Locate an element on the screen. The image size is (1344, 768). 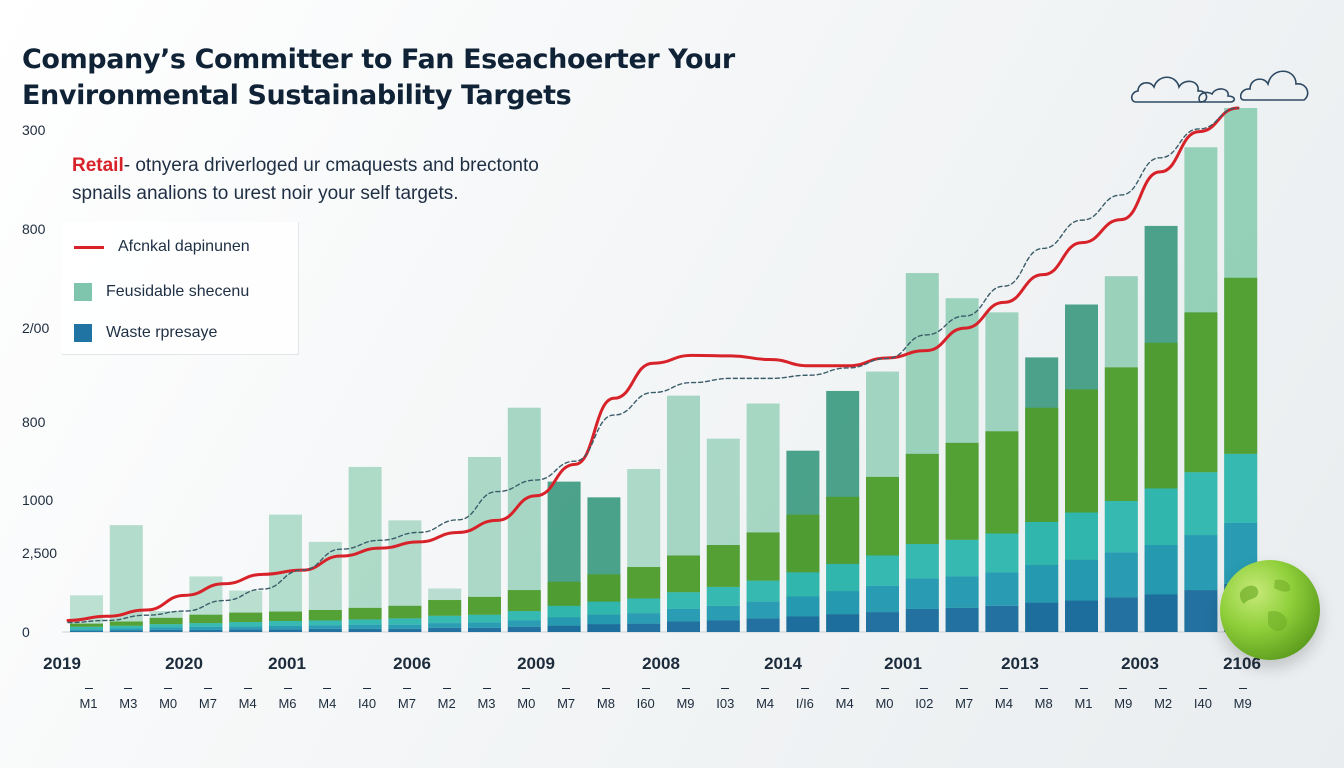
x-month-label: M1 is located at coordinates (1083, 703).